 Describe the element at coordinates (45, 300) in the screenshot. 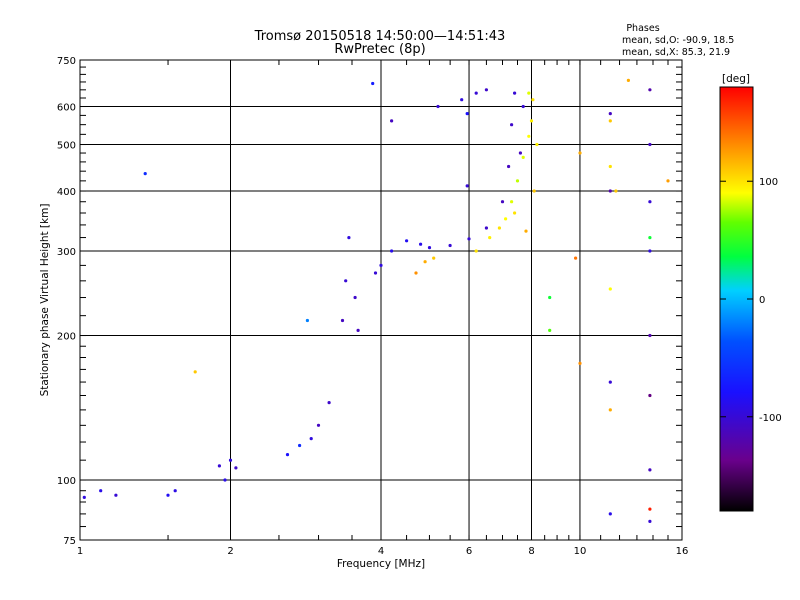

I see `y-axis-title: Stationary phase Virtual Height [km]` at that location.